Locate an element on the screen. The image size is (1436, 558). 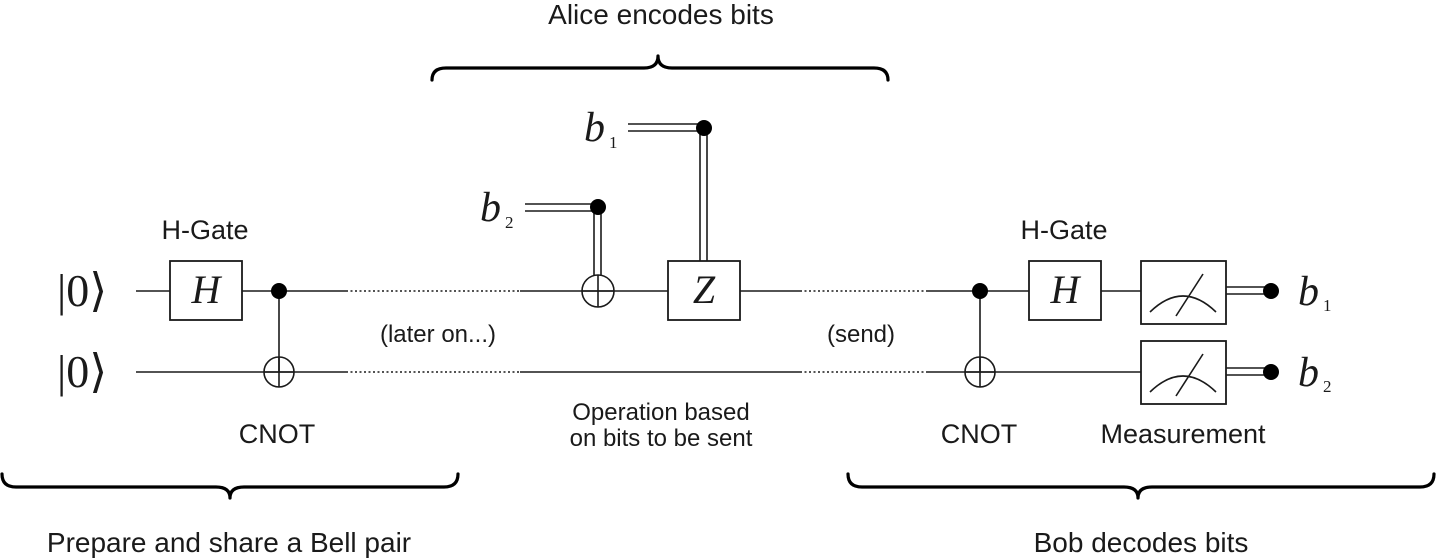
operation-label-line1: Operation based is located at coordinates (660, 412).